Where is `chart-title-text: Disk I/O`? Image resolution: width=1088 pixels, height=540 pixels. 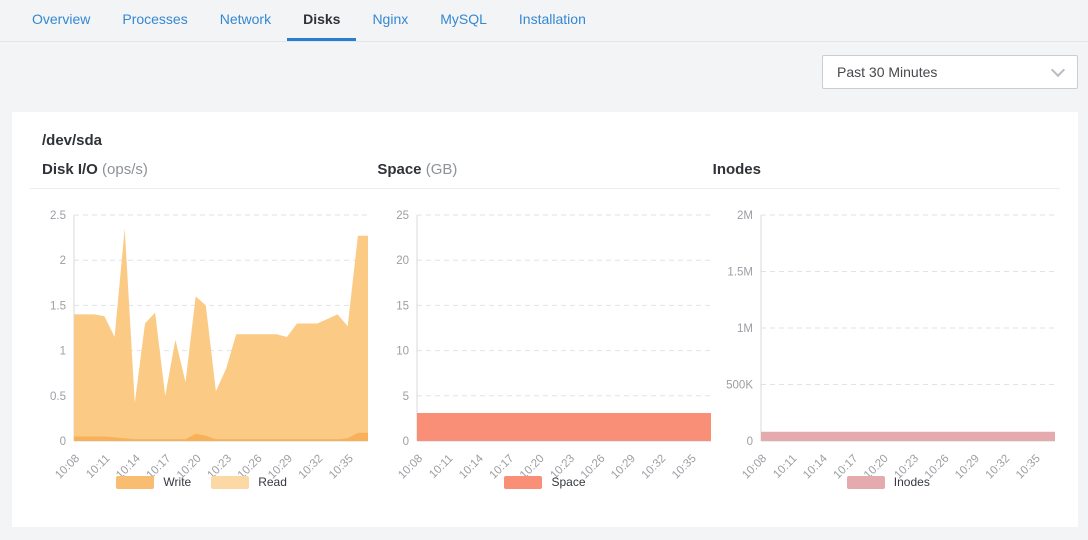
chart-title-text: Disk I/O is located at coordinates (70, 169).